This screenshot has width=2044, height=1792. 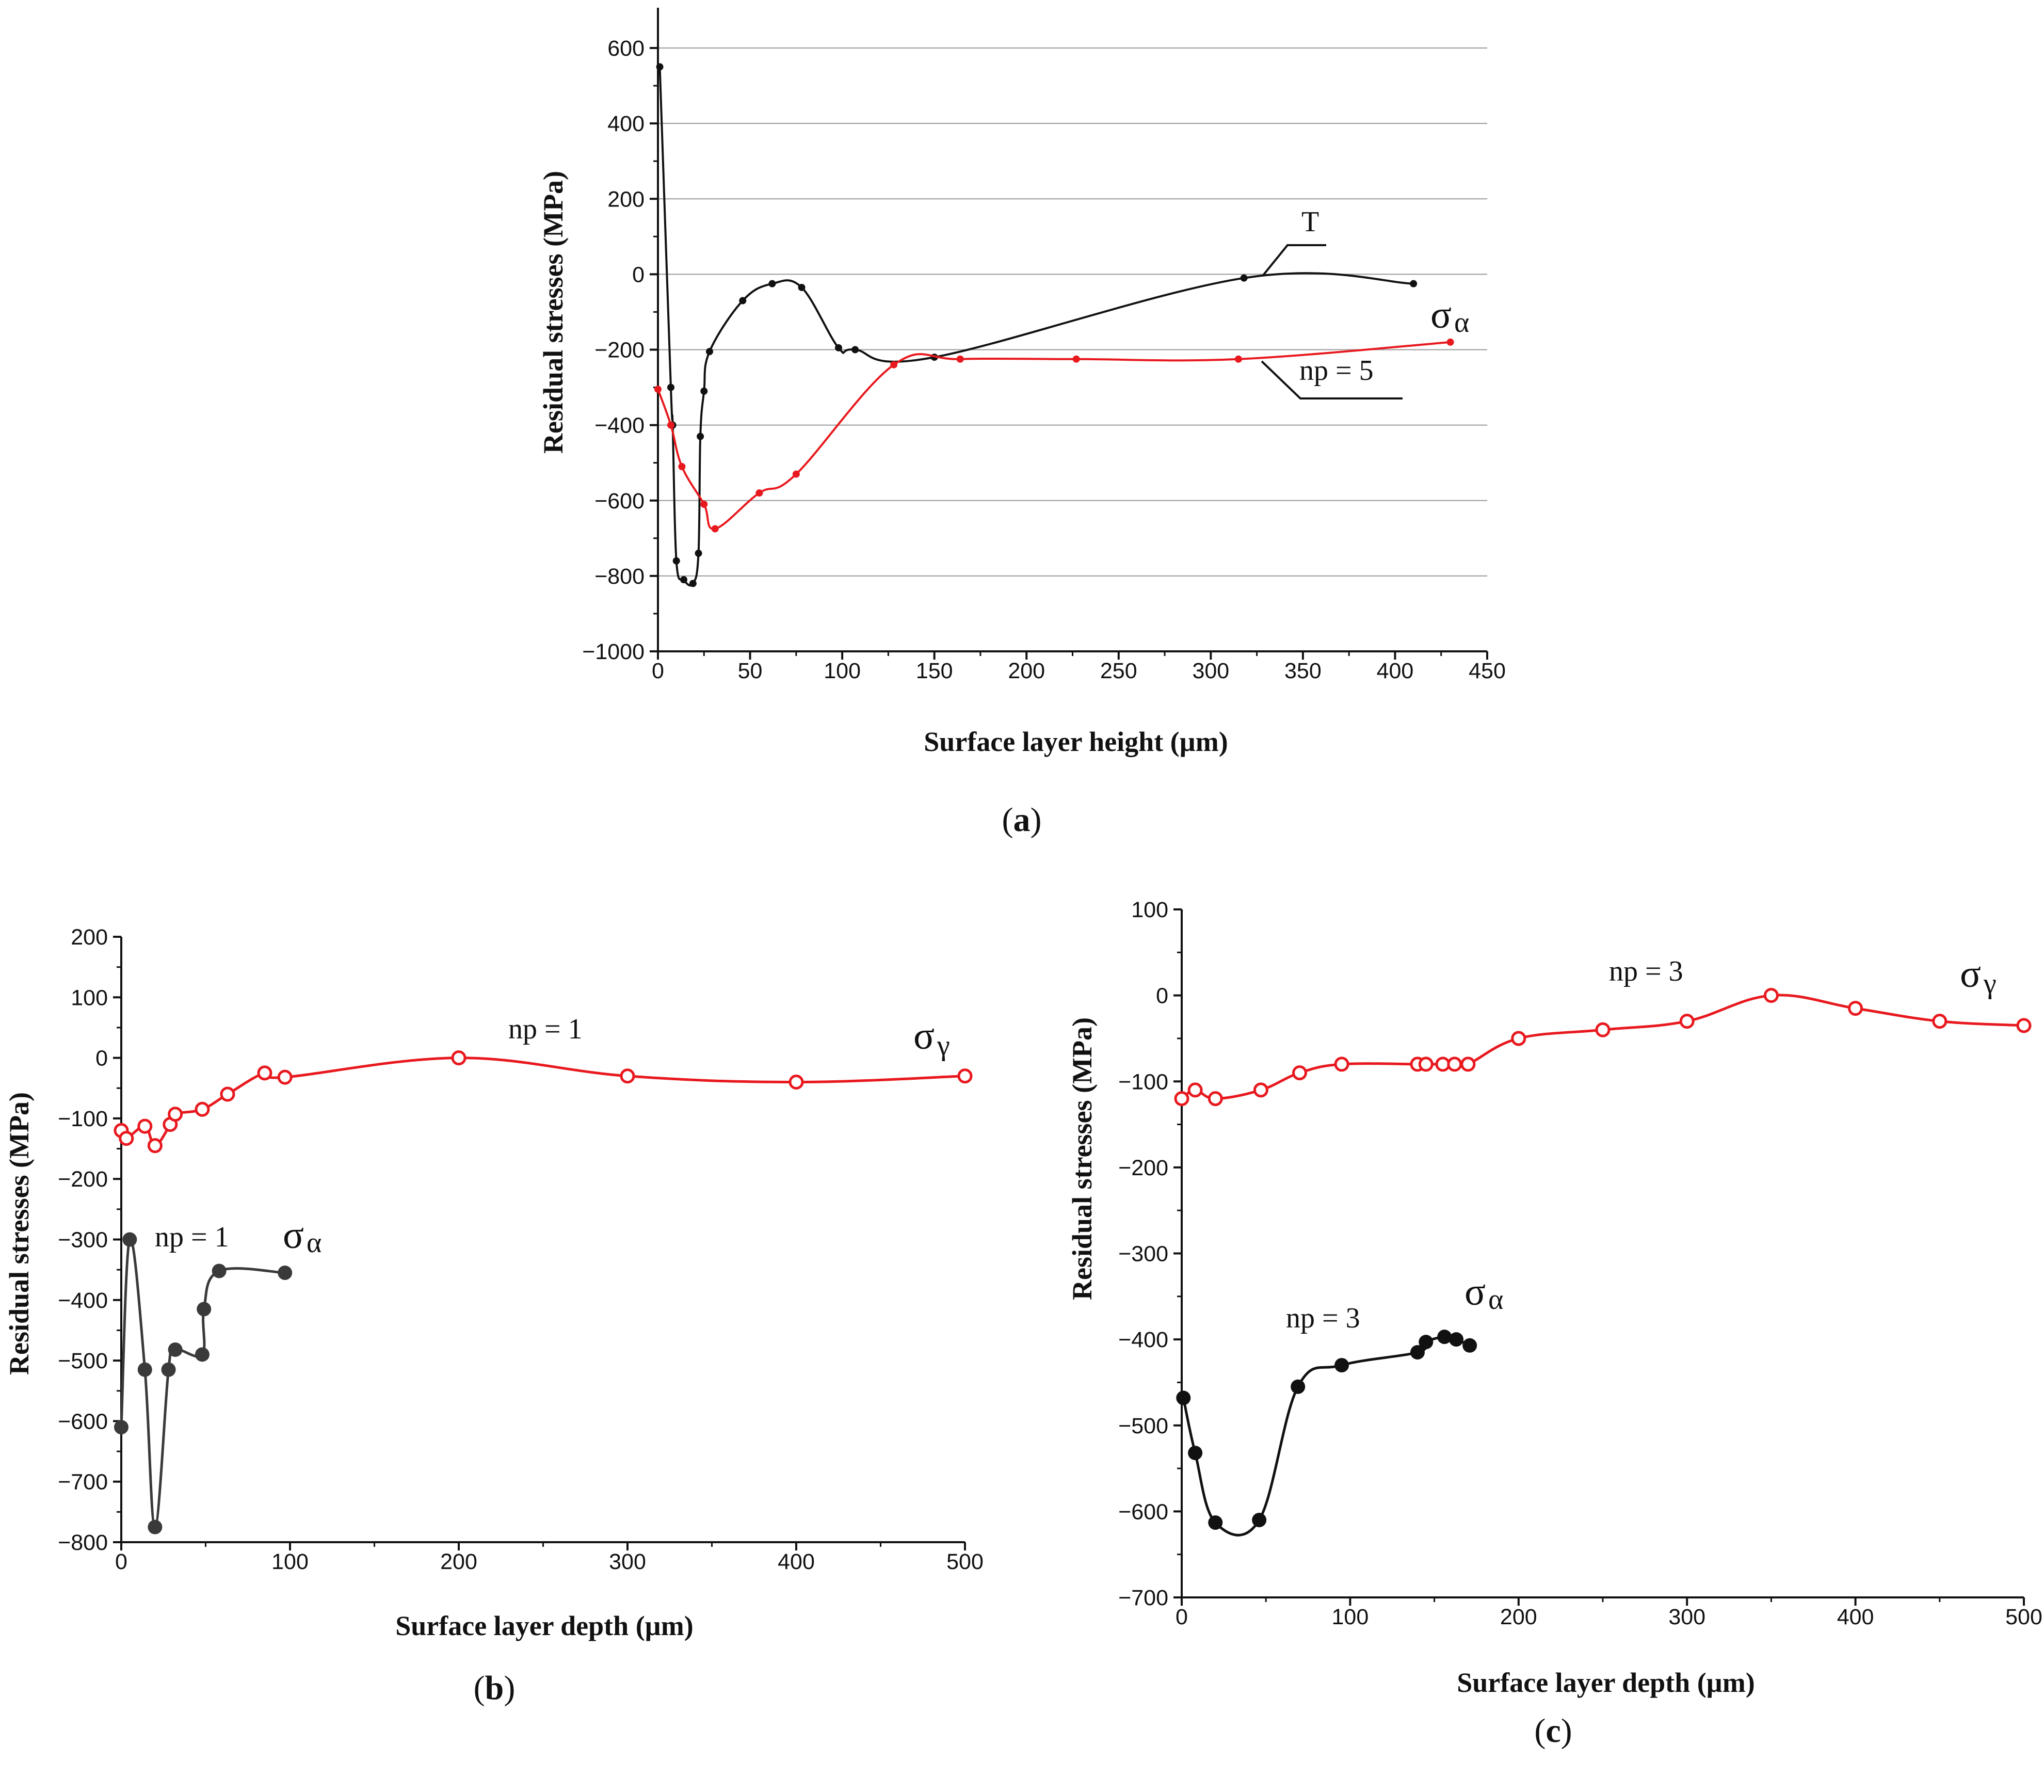 What do you see at coordinates (1603, 1047) in the screenshot?
I see `c-series-0-line` at bounding box center [1603, 1047].